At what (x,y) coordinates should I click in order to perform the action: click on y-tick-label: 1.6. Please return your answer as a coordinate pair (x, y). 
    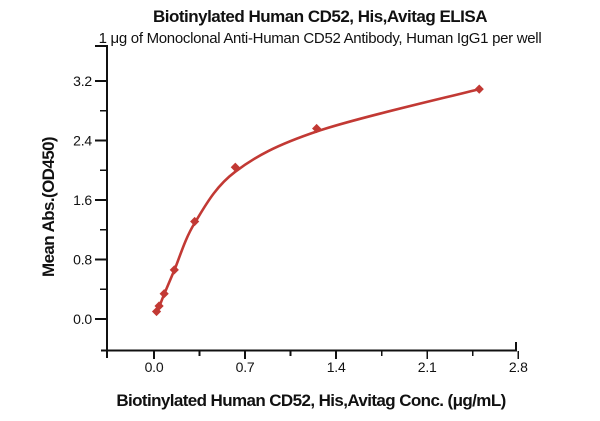
    Looking at the image, I should click on (82, 200).